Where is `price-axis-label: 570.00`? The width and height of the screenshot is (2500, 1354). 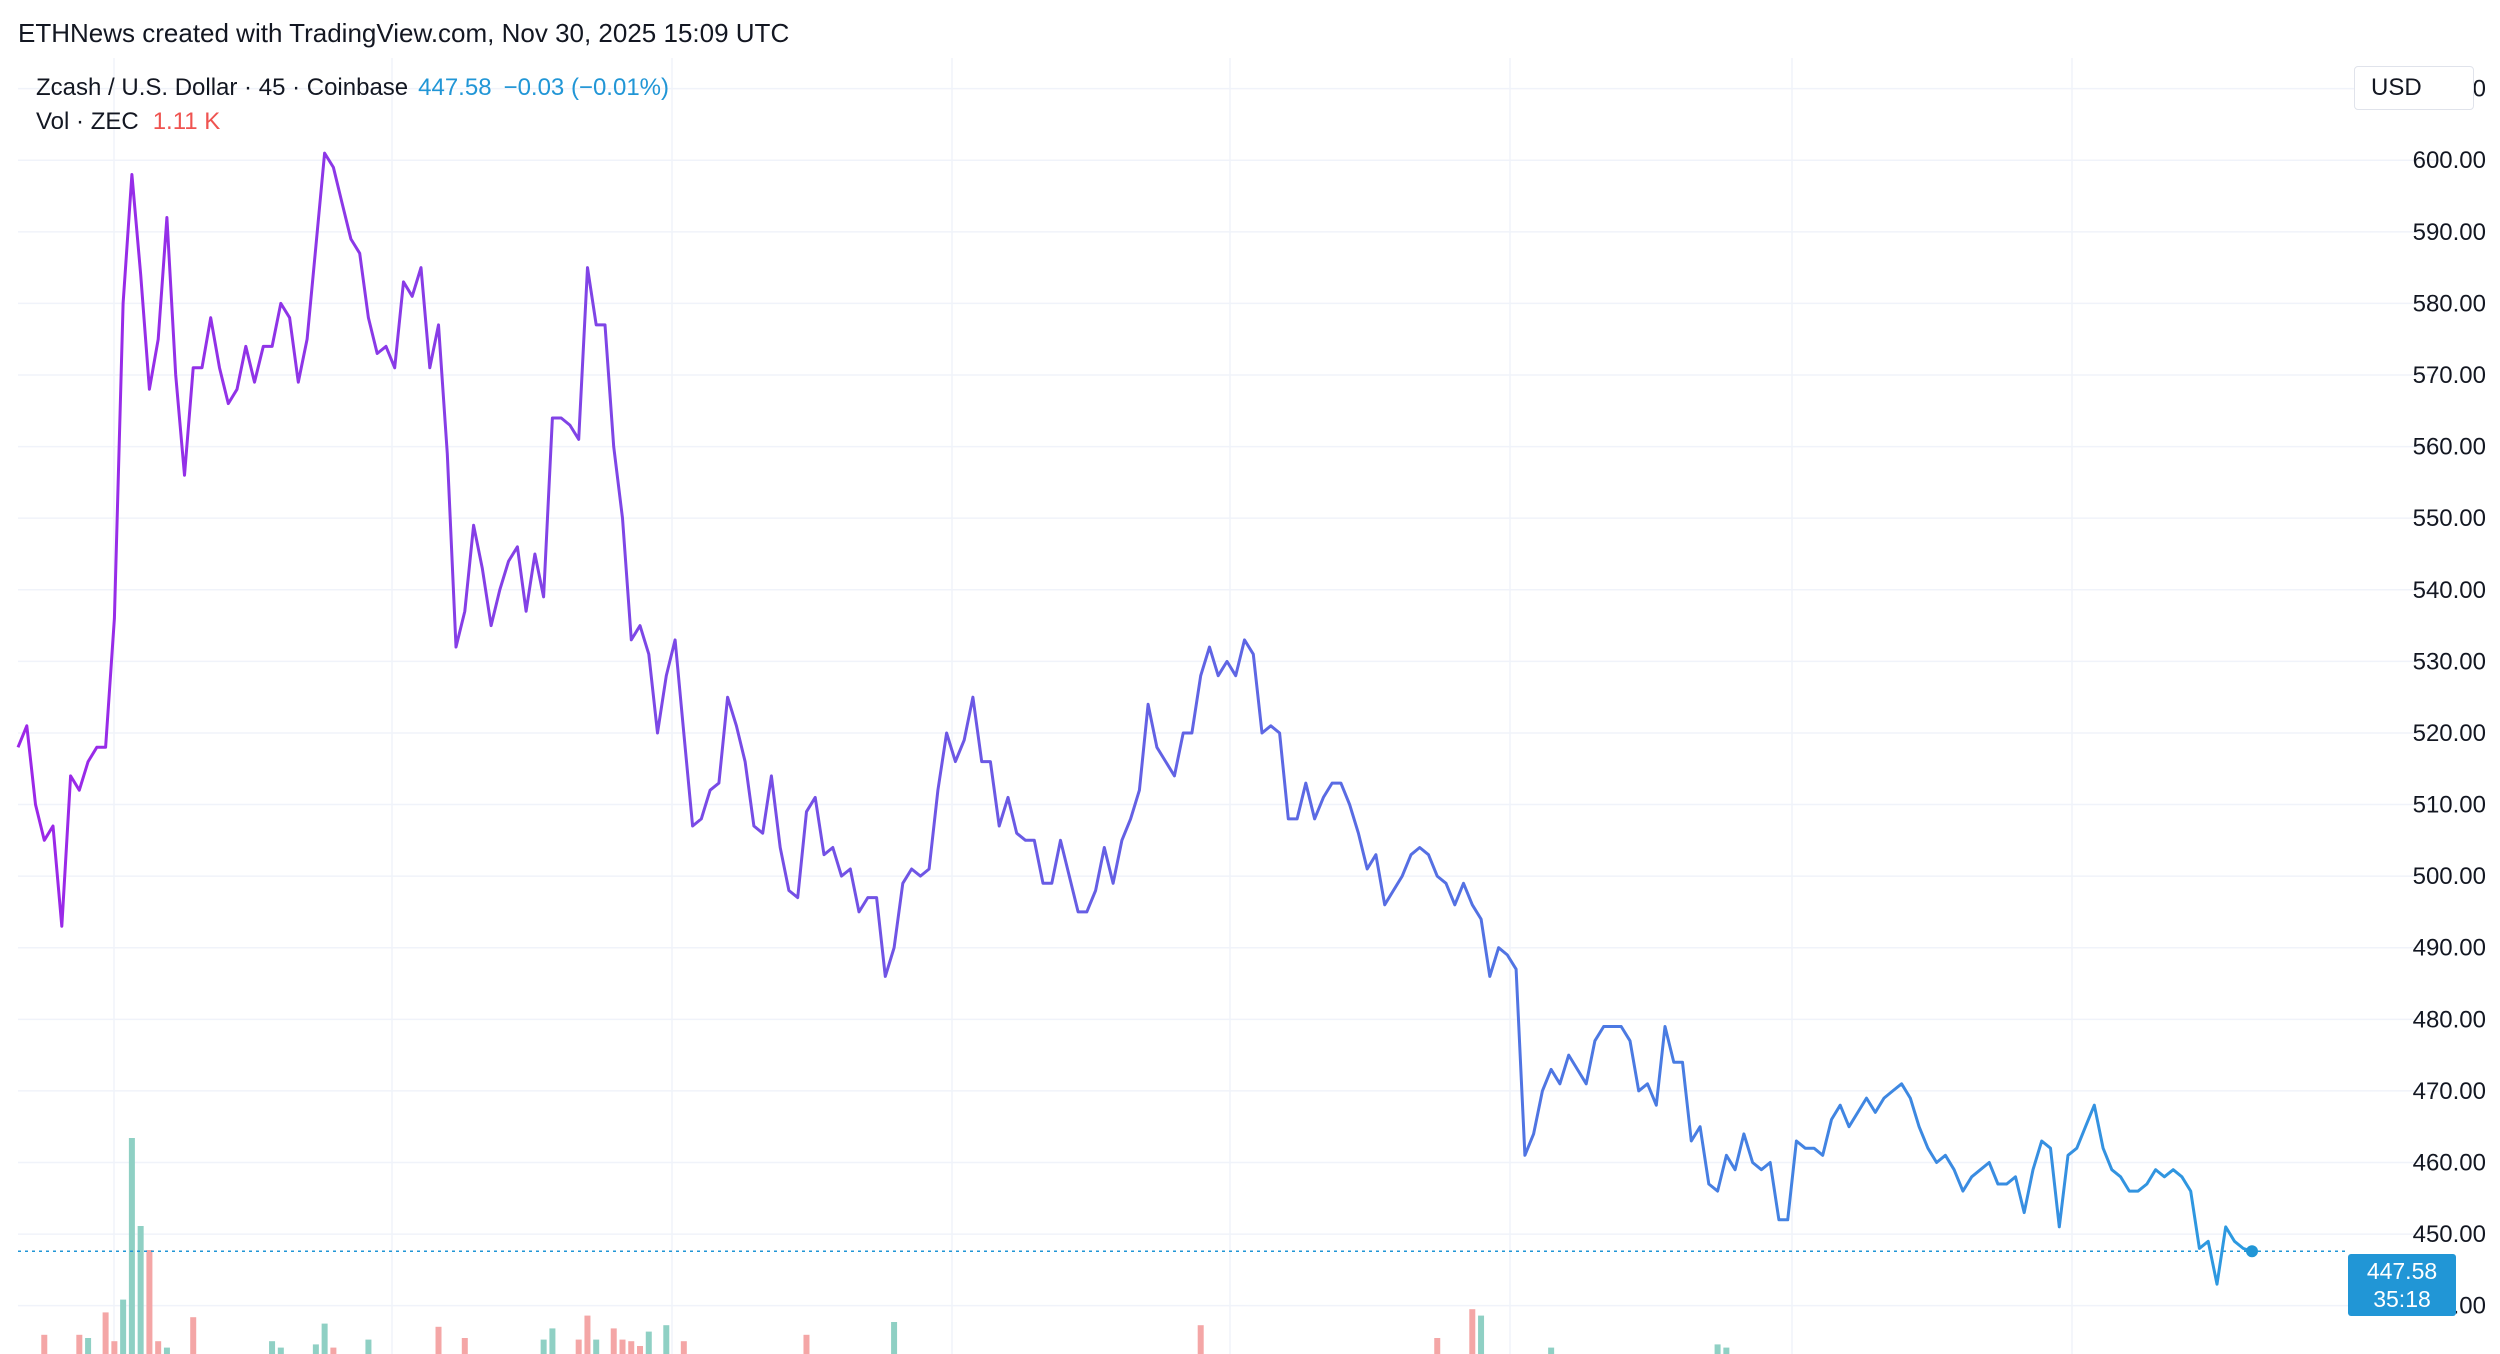 price-axis-label: 570.00 is located at coordinates (2449, 375).